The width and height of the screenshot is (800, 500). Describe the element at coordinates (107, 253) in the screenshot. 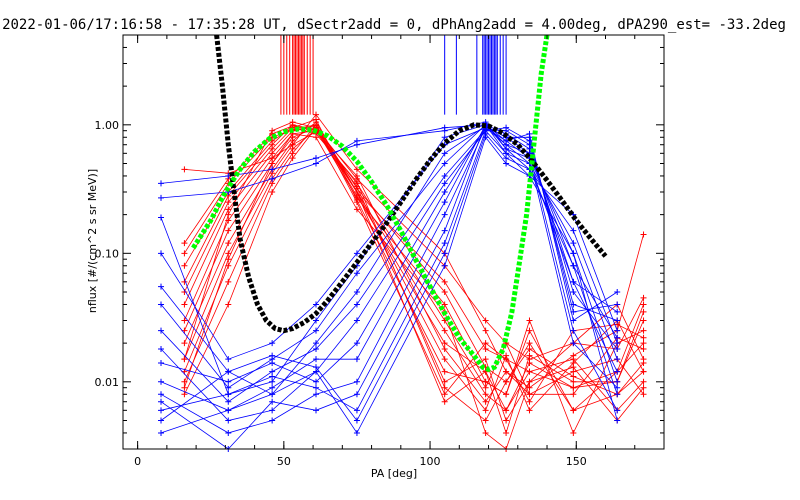

I see `y-tick-label: 0.10` at that location.